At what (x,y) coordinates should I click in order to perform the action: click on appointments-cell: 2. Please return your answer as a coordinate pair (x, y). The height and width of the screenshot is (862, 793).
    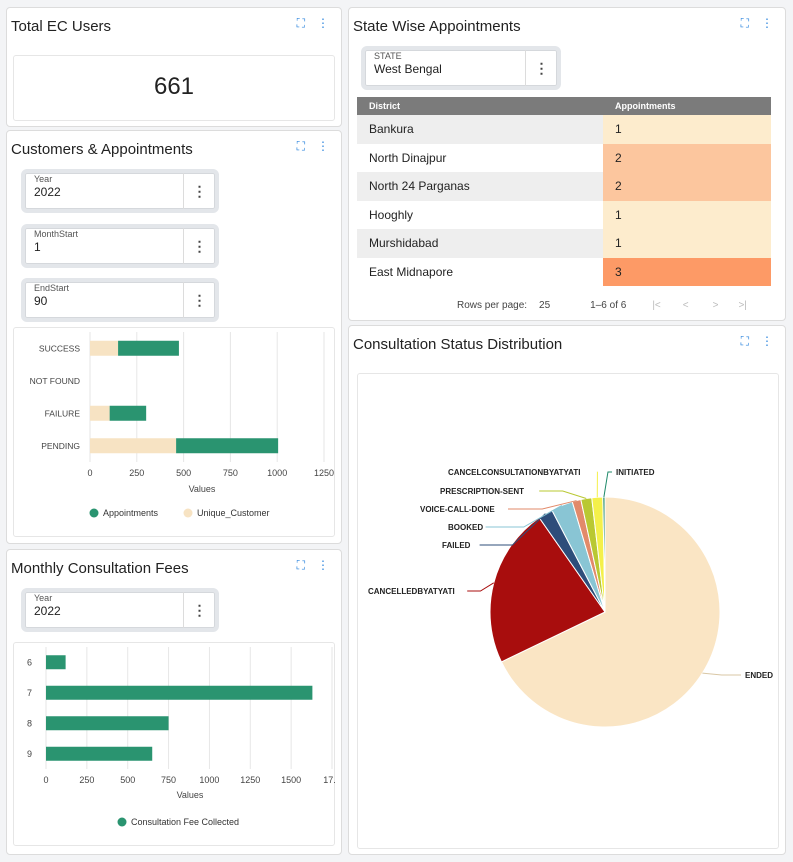
    Looking at the image, I should click on (687, 157).